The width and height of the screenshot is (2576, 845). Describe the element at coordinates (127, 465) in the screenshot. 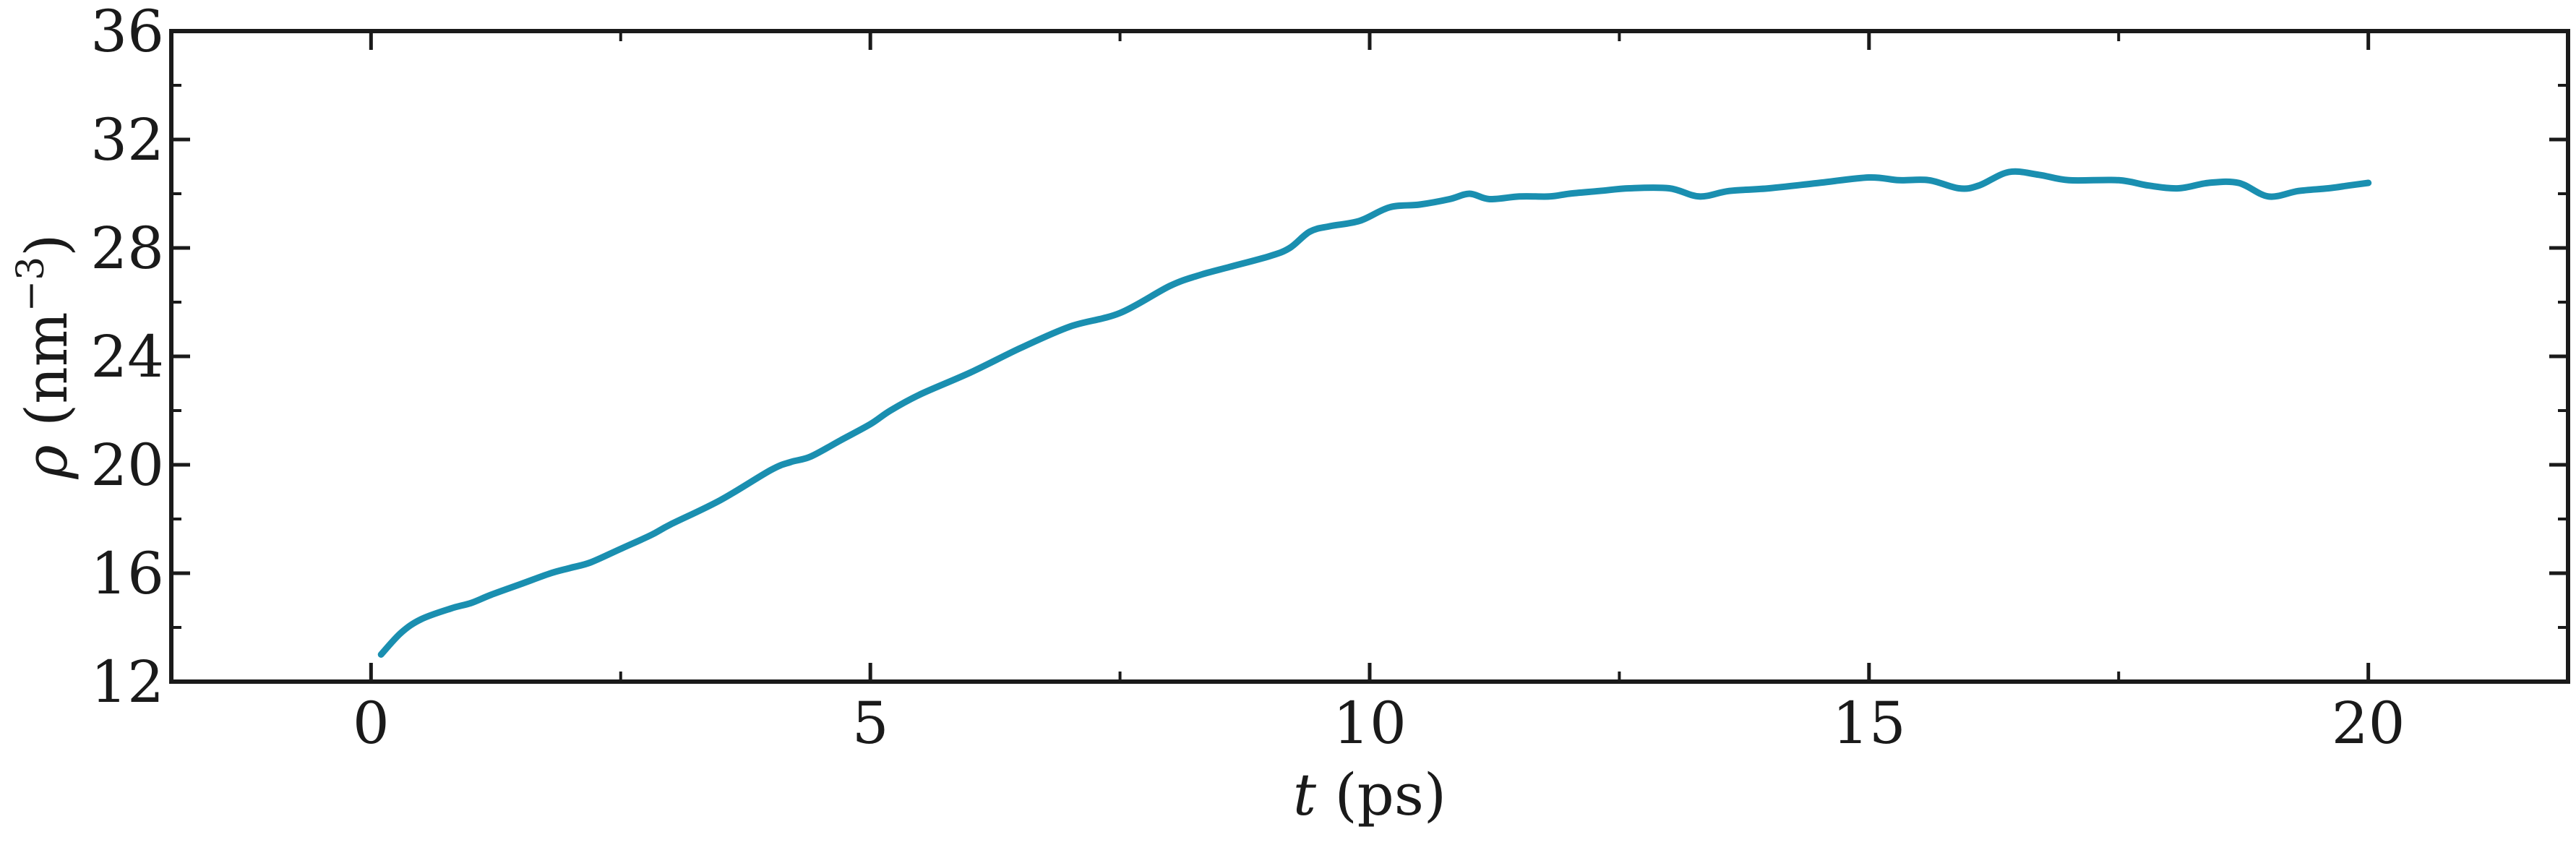

I see `y-tick-label: 20` at that location.